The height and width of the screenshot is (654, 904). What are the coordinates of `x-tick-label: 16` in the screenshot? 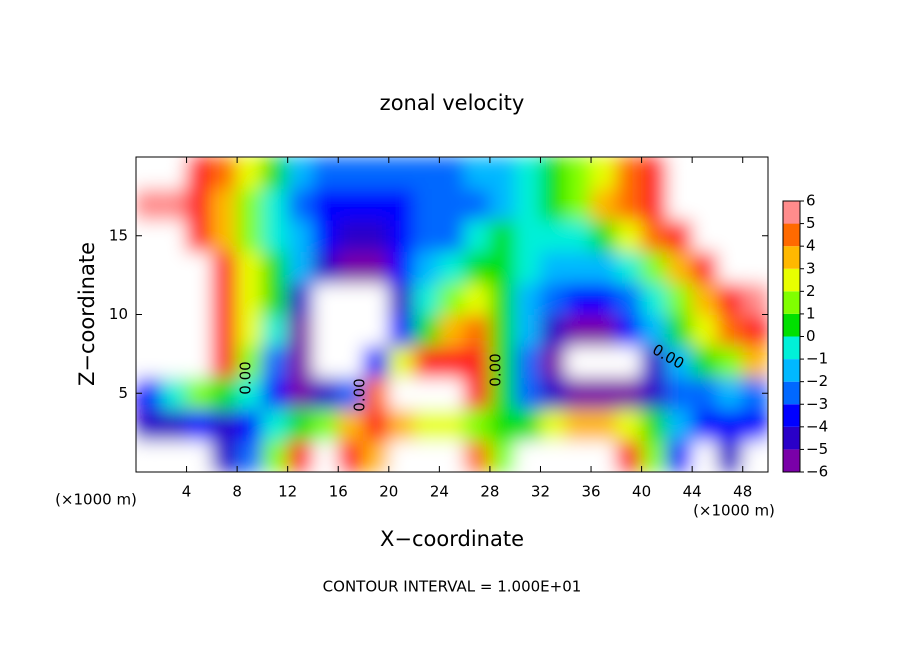 It's located at (338, 492).